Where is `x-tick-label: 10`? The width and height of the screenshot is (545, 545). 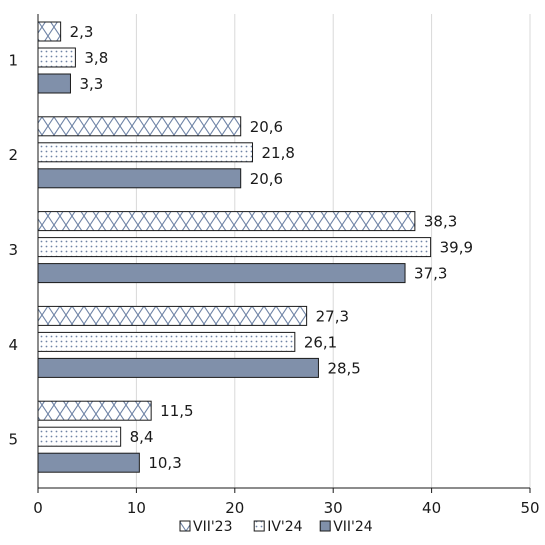
x-tick-label: 10 is located at coordinates (136, 508).